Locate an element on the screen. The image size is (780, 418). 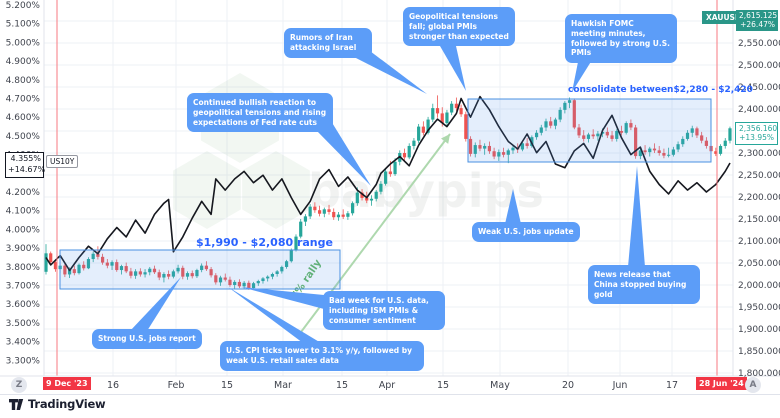
last-price-change: +13.95% is located at coordinates (756, 138).